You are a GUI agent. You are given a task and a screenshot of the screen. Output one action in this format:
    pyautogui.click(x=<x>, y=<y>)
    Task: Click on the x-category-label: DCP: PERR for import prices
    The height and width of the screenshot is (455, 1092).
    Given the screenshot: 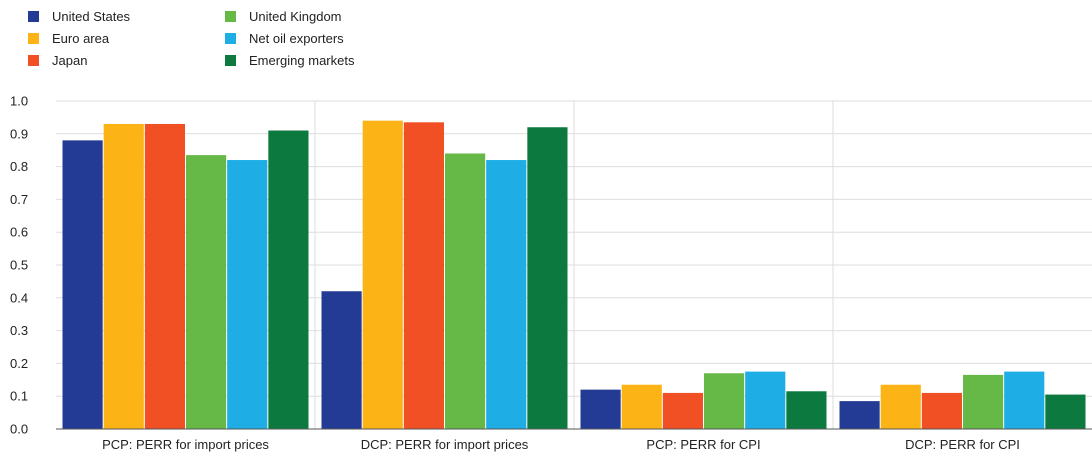 What is the action you would take?
    pyautogui.click(x=445, y=444)
    